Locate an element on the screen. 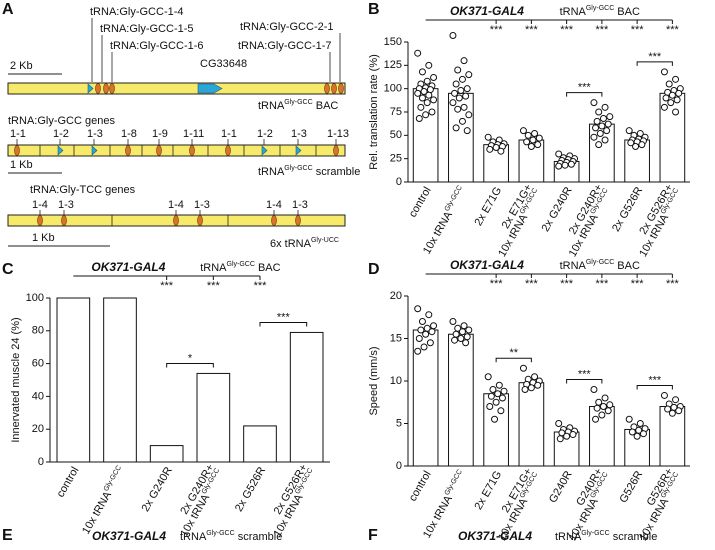 The width and height of the screenshot is (715, 550). x-tick-label-group: control is located at coordinates (68, 482).